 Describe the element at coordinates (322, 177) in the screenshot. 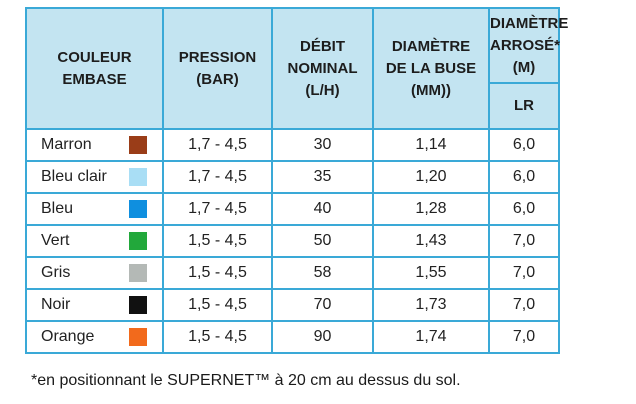

I see `cell-debit: 35` at that location.